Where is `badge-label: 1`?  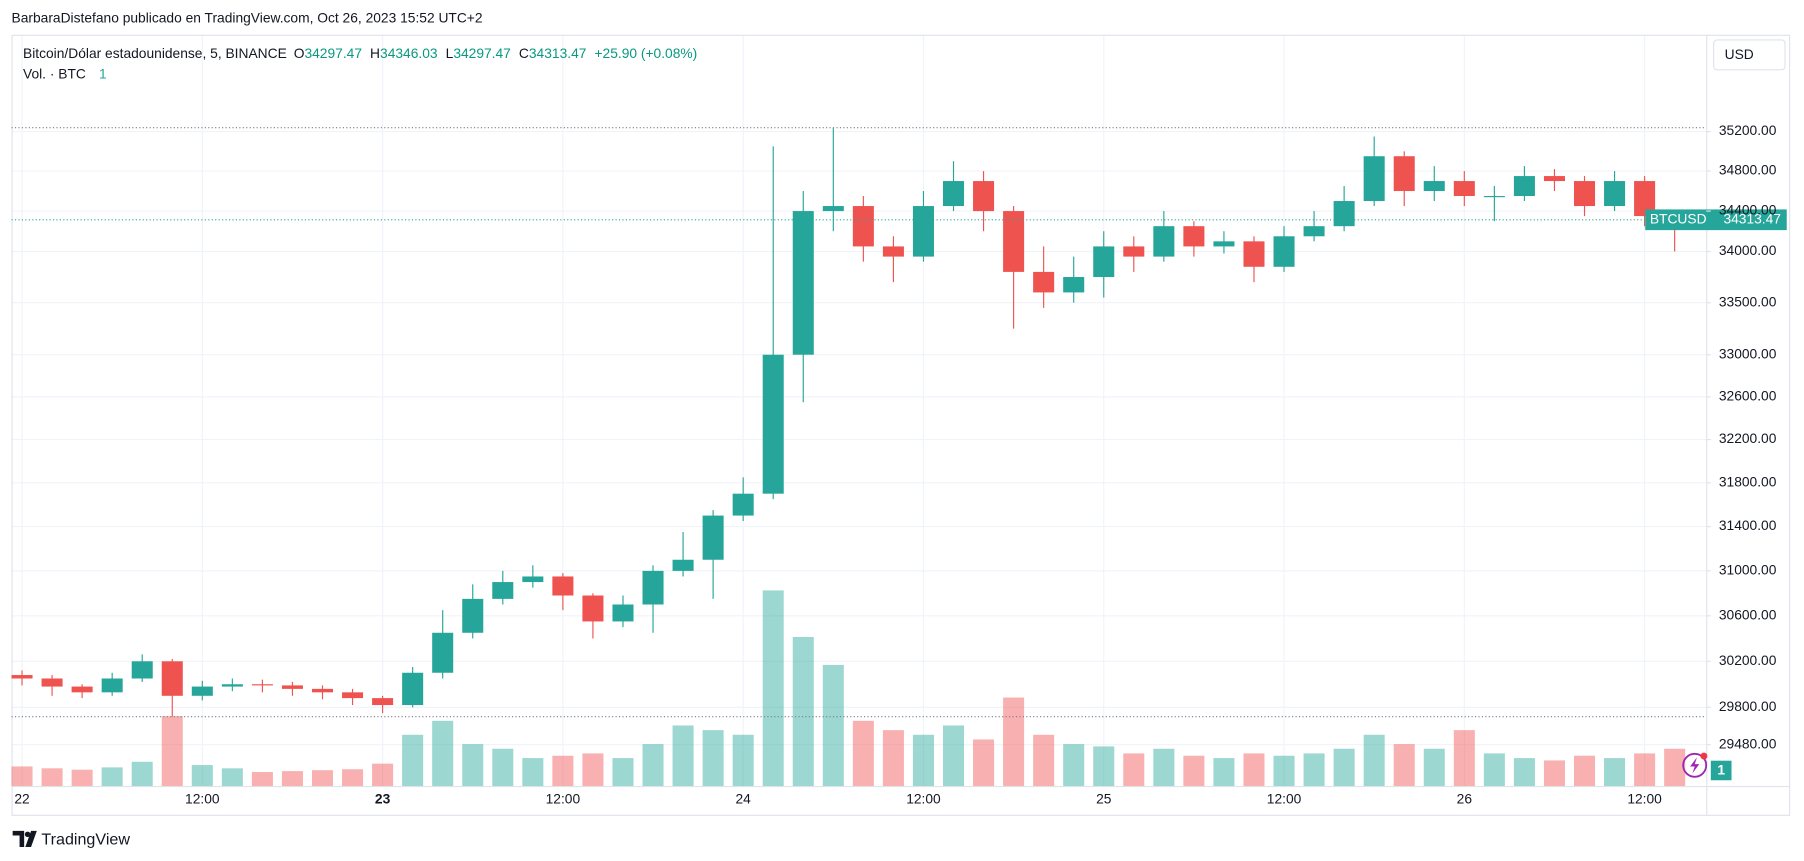
badge-label: 1 is located at coordinates (1721, 770).